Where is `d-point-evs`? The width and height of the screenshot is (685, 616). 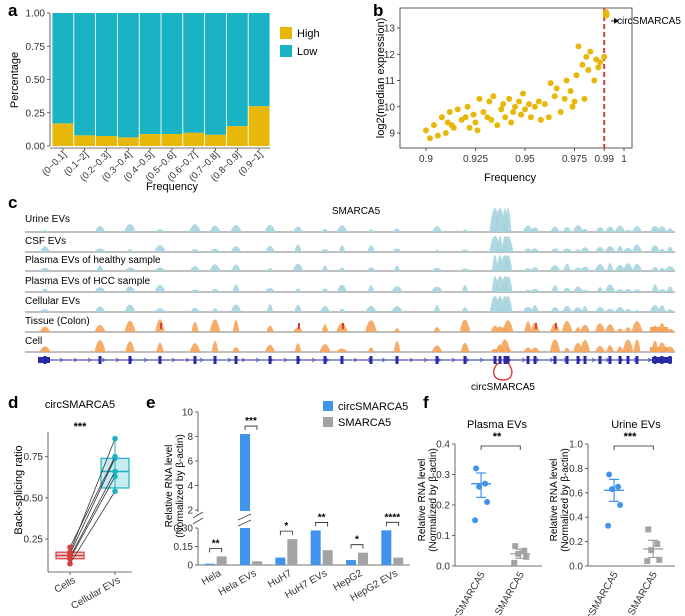 d-point-evs is located at coordinates (115, 438).